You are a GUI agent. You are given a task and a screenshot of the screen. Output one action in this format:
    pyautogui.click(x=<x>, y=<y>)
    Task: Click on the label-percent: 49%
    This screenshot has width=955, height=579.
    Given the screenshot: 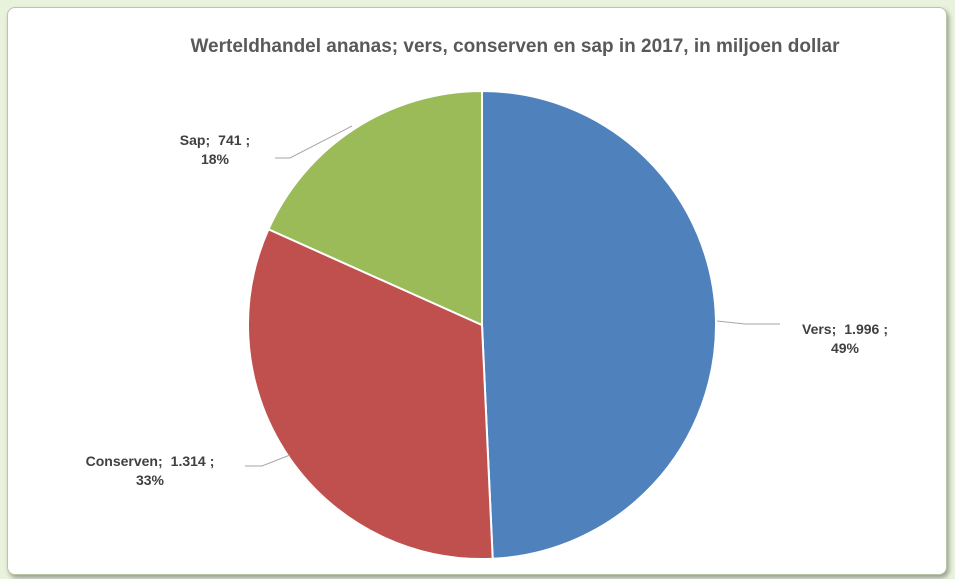 What is the action you would take?
    pyautogui.click(x=845, y=348)
    